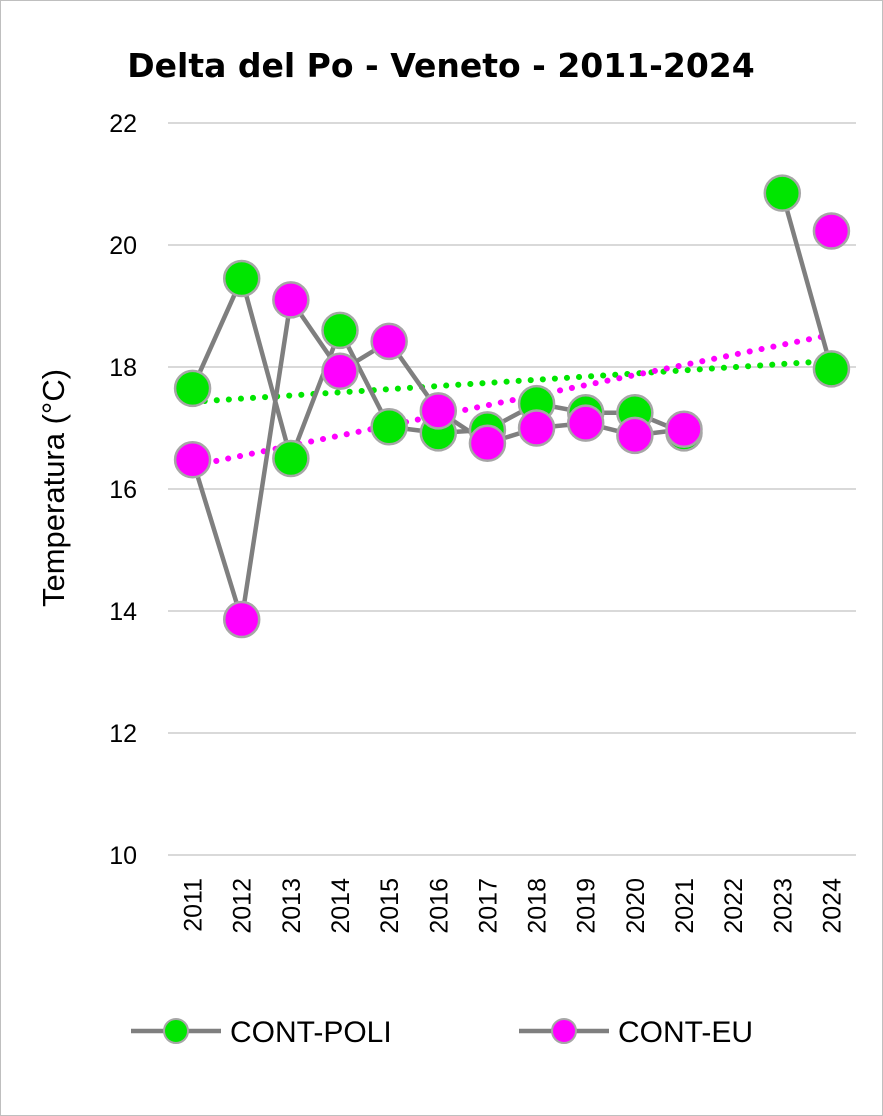 This screenshot has height=1116, width=883. Describe the element at coordinates (311, 1032) in the screenshot. I see `legend-label-cont-poli: CONT-POLI` at that location.